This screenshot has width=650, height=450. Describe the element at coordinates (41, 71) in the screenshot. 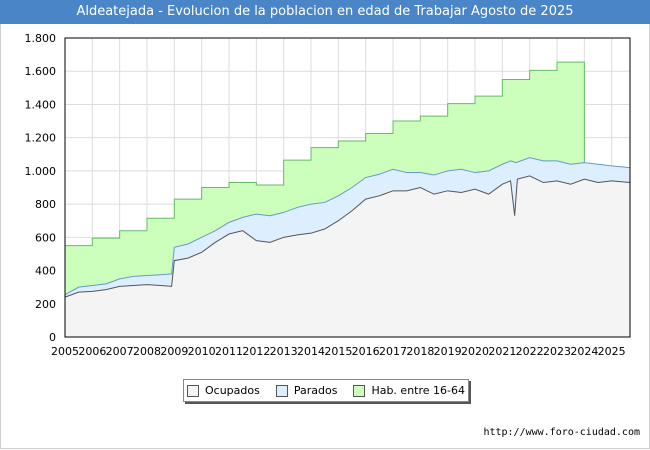

I see `y-tick-label: 1.600` at that location.